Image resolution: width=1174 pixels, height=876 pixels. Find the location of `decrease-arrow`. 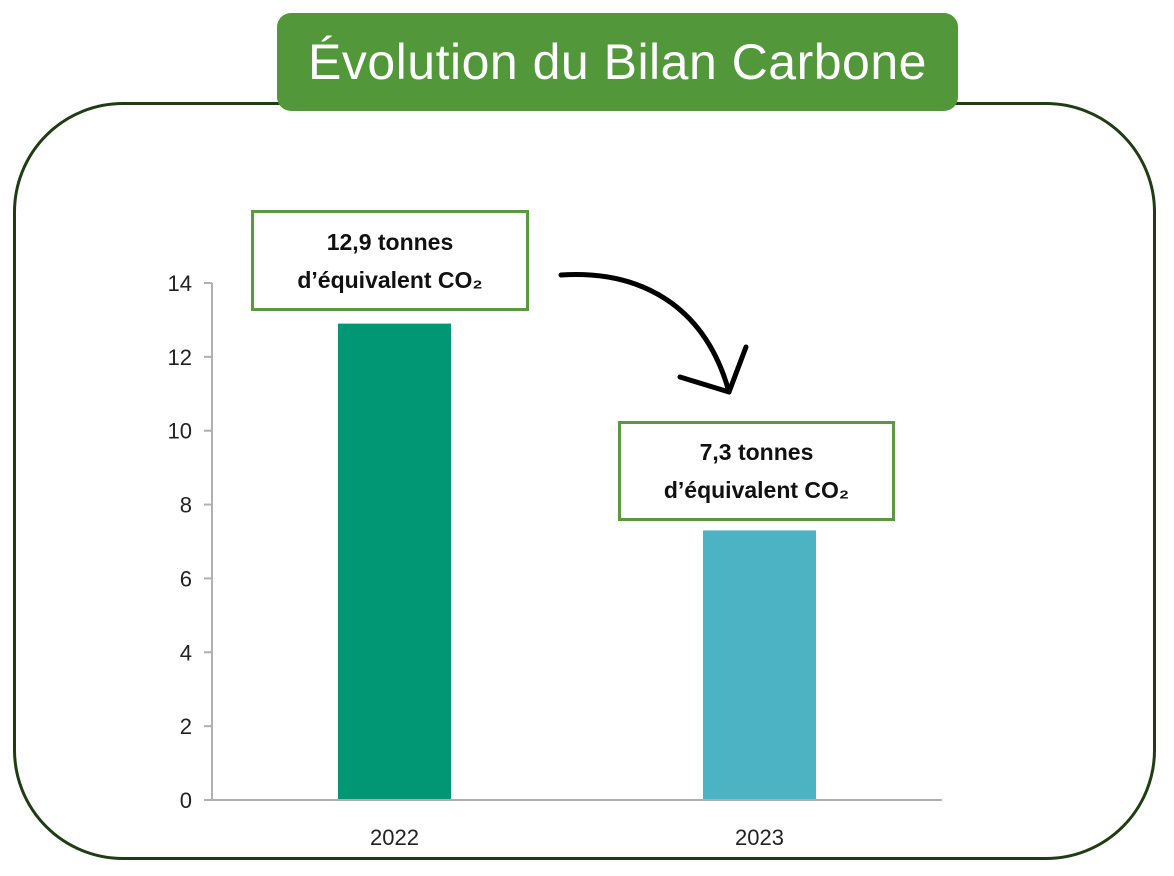

decrease-arrow is located at coordinates (653, 333).